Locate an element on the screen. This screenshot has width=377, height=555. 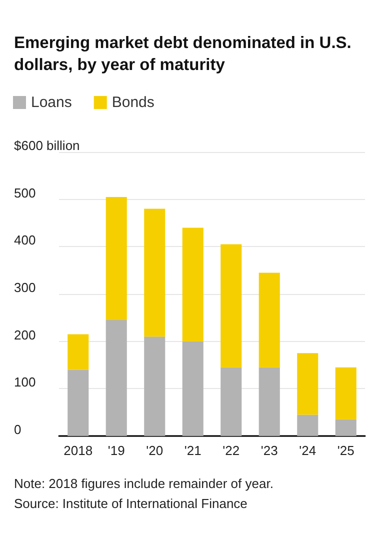
text: Note: 2018 figures include remainder of year. is located at coordinates (144, 484).